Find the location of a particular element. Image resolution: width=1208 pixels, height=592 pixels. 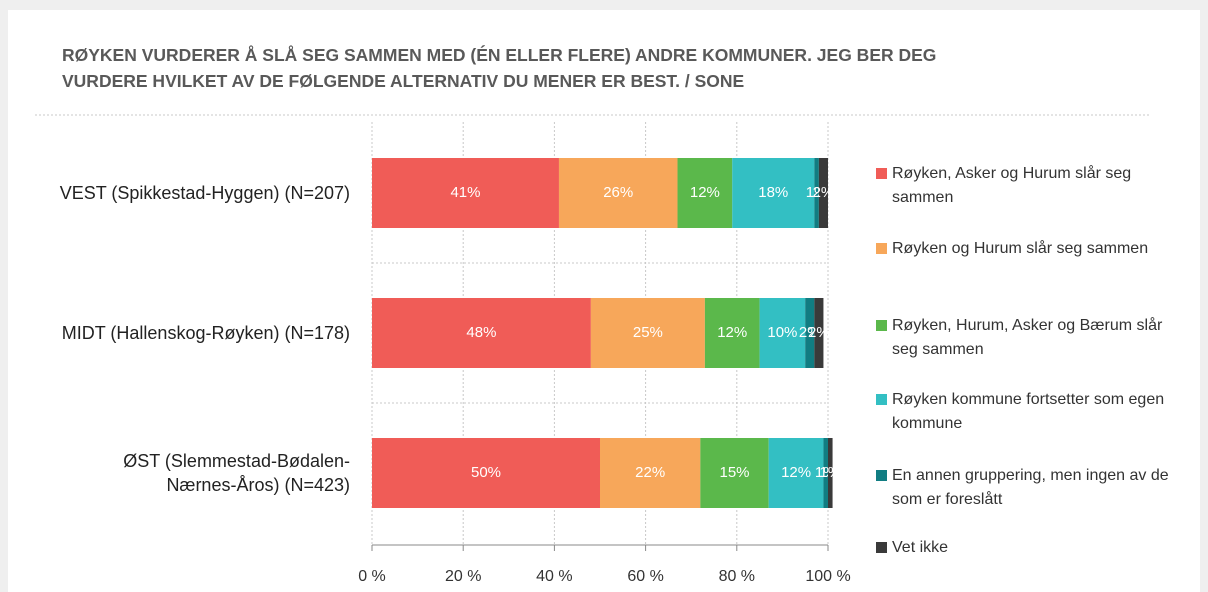

legend-label: Røyken, Asker og Hurum slår seg sammen is located at coordinates (1012, 185).